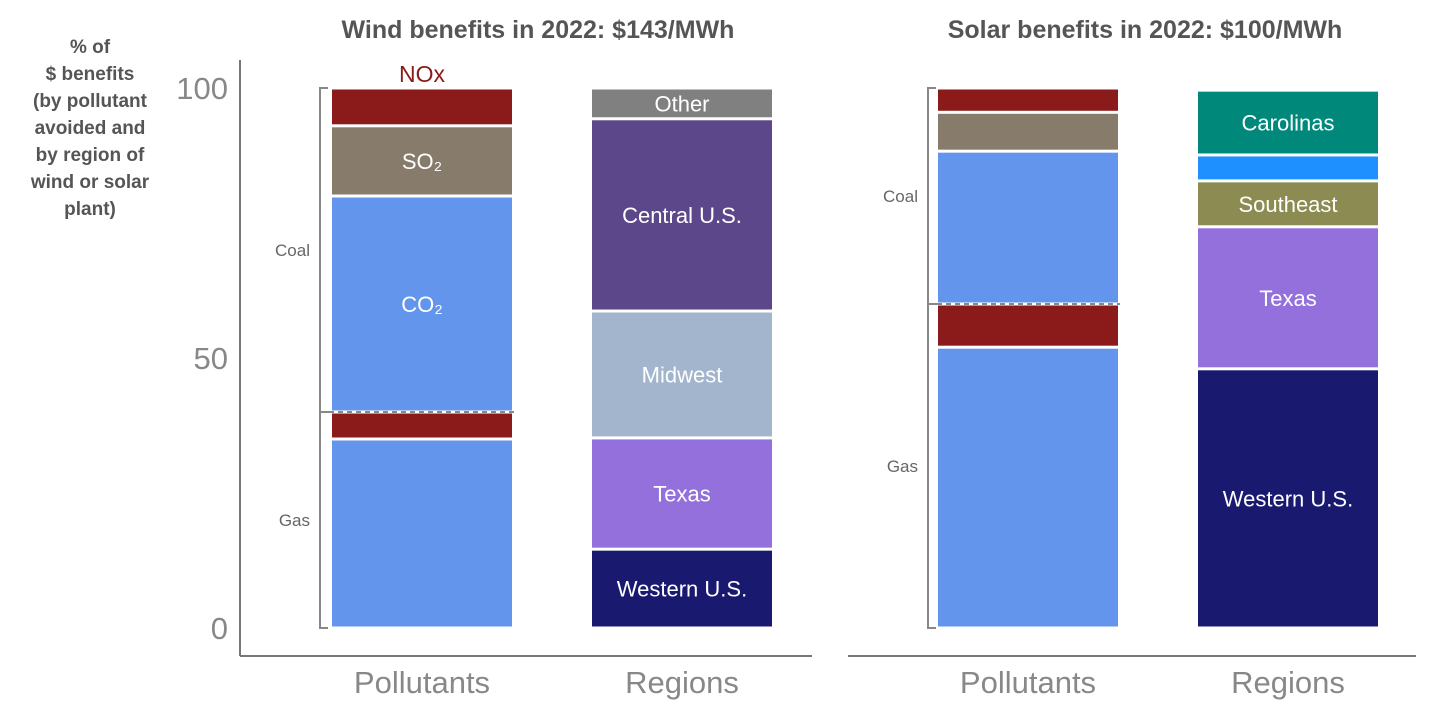 This screenshot has height=720, width=1431. I want to click on y-axis-label-line: (by pollutant, so click(90, 101).